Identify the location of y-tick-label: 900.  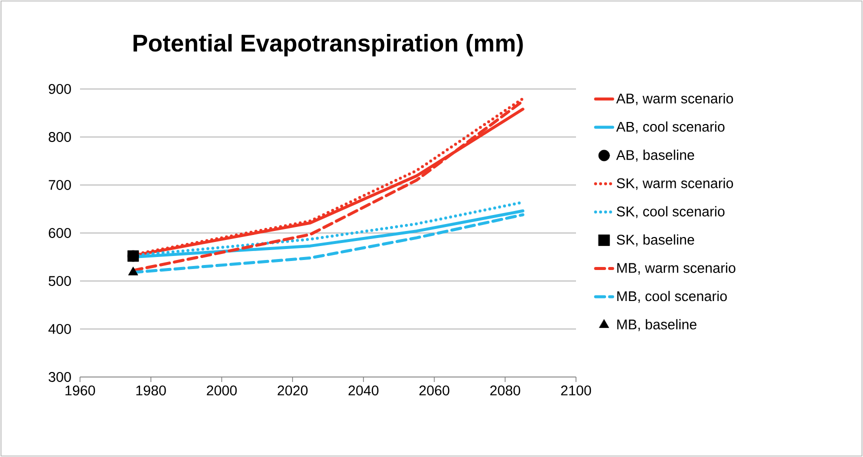
(59, 89).